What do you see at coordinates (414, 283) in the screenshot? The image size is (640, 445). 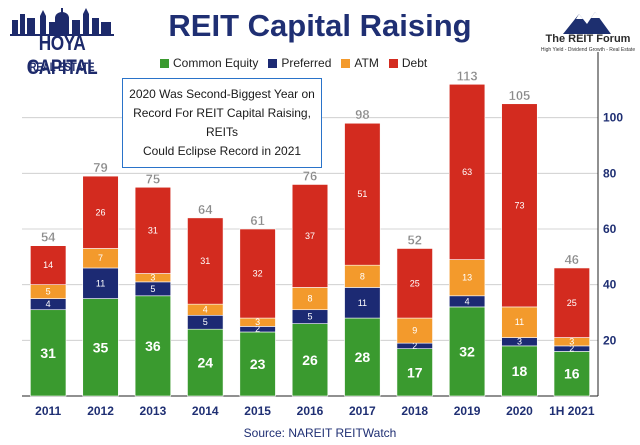 I see `bar-debt-2018` at bounding box center [414, 283].